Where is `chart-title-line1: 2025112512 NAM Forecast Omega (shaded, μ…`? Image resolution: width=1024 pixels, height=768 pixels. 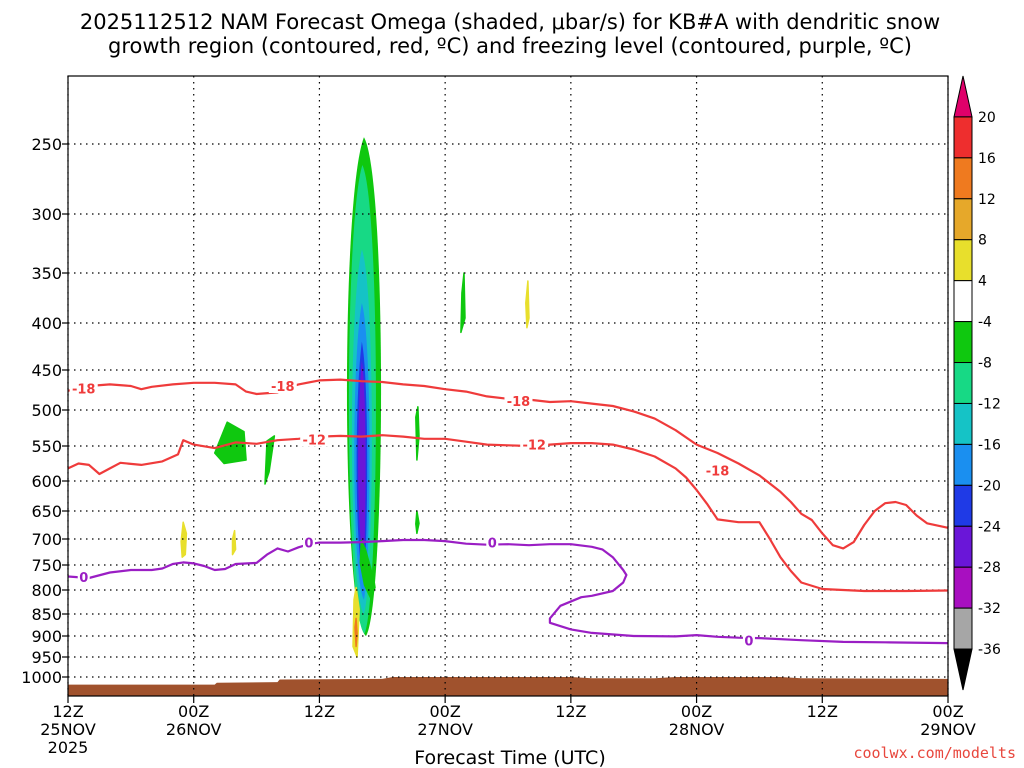 chart-title-line1: 2025112512 NAM Forecast Omega (shaded, μ… is located at coordinates (510, 22).